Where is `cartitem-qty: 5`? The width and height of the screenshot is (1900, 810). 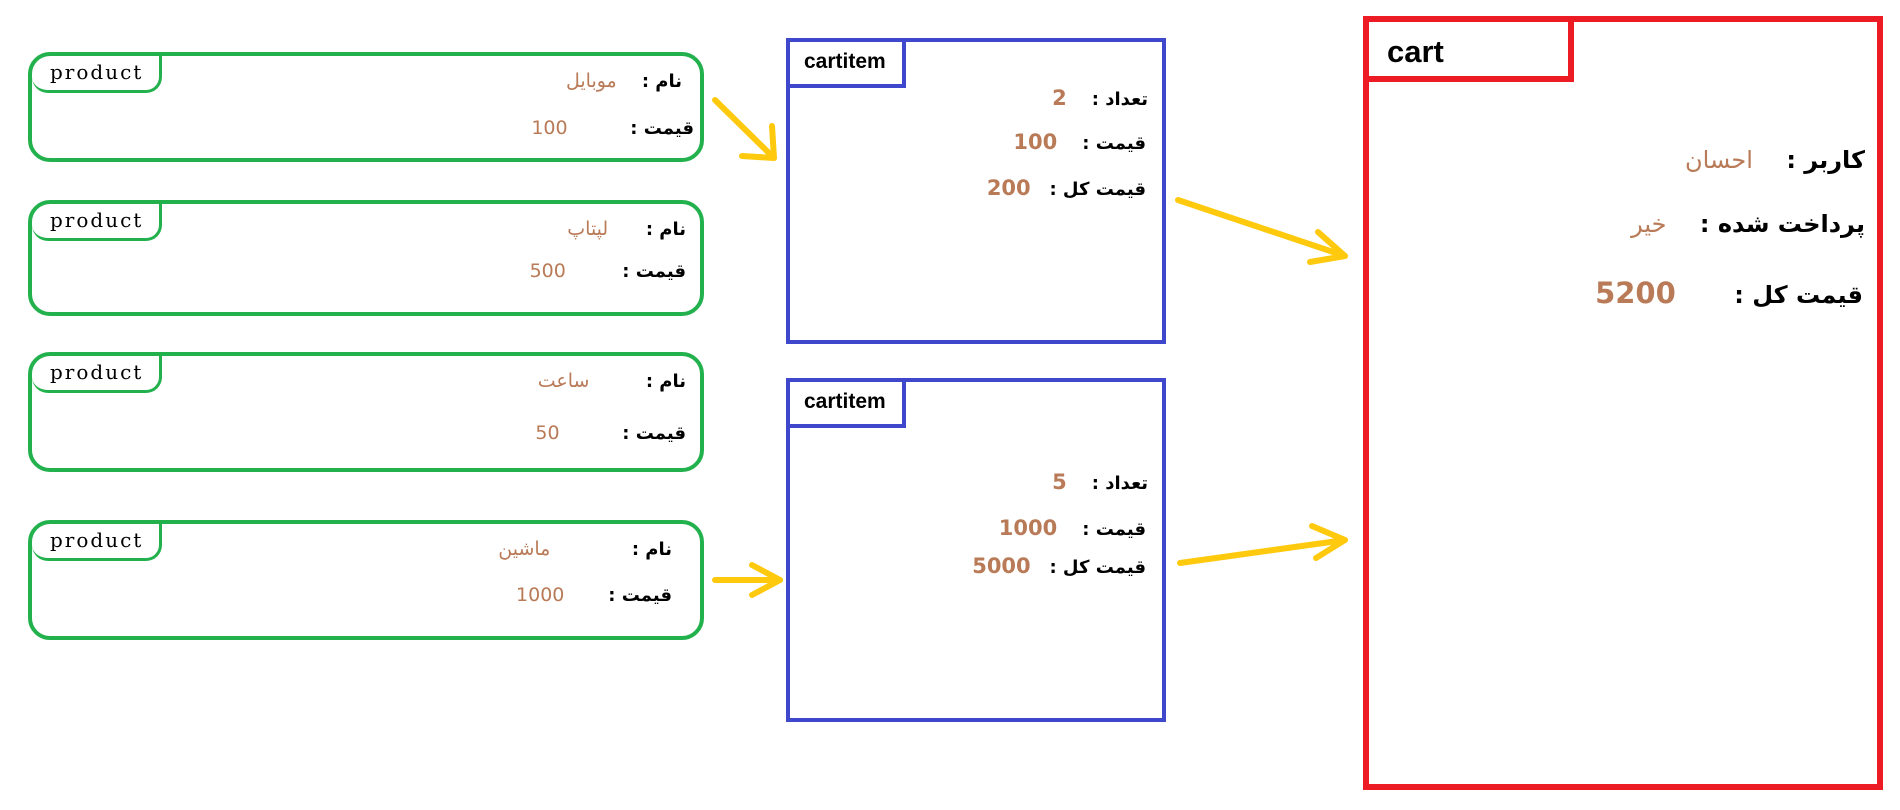
cartitem-qty: 5 is located at coordinates (1059, 482).